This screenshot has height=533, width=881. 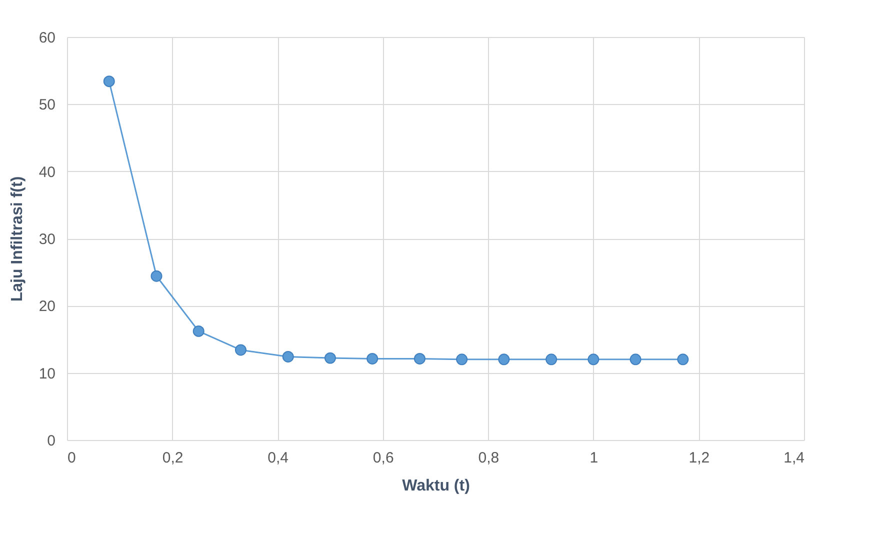 What do you see at coordinates (72, 458) in the screenshot?
I see `x-tick-label: 0` at bounding box center [72, 458].